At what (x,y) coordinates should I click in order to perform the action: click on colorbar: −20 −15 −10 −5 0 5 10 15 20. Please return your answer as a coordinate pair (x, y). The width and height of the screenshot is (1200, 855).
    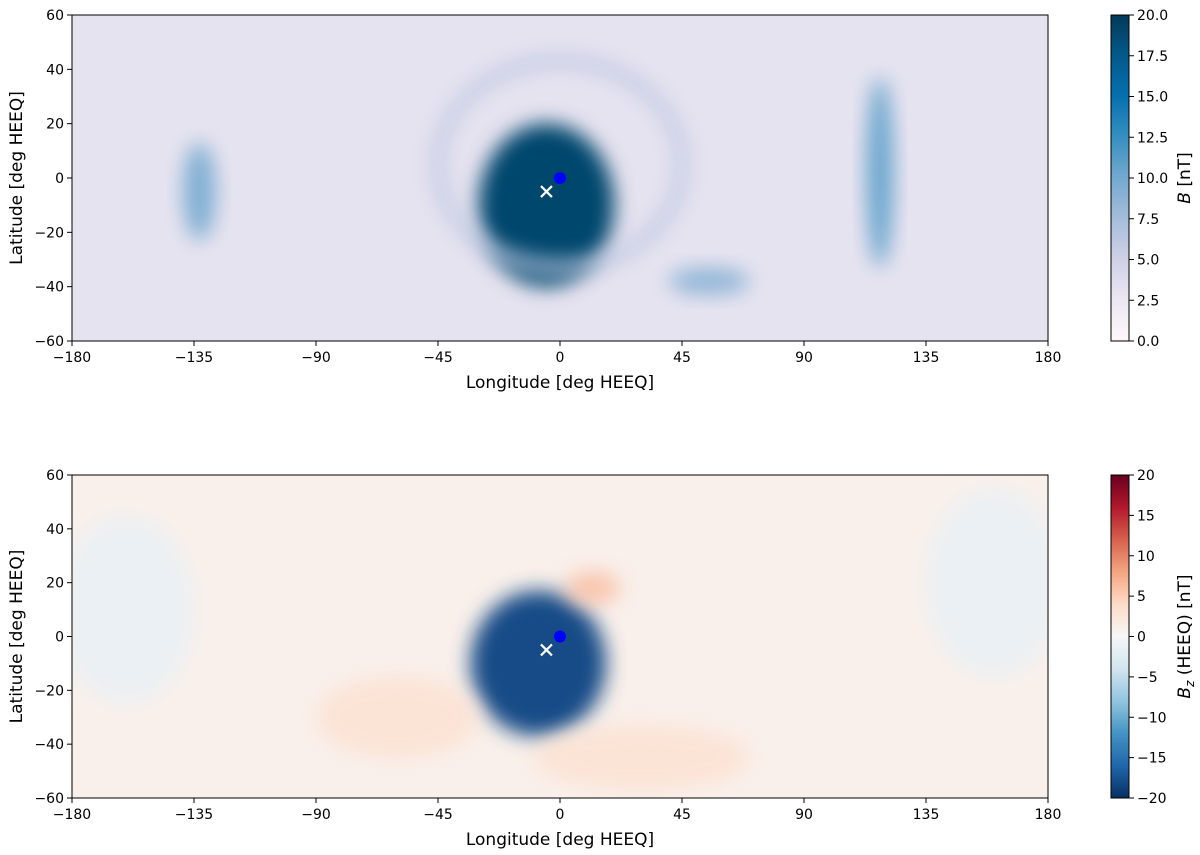
    Looking at the image, I should click on (1138, 637).